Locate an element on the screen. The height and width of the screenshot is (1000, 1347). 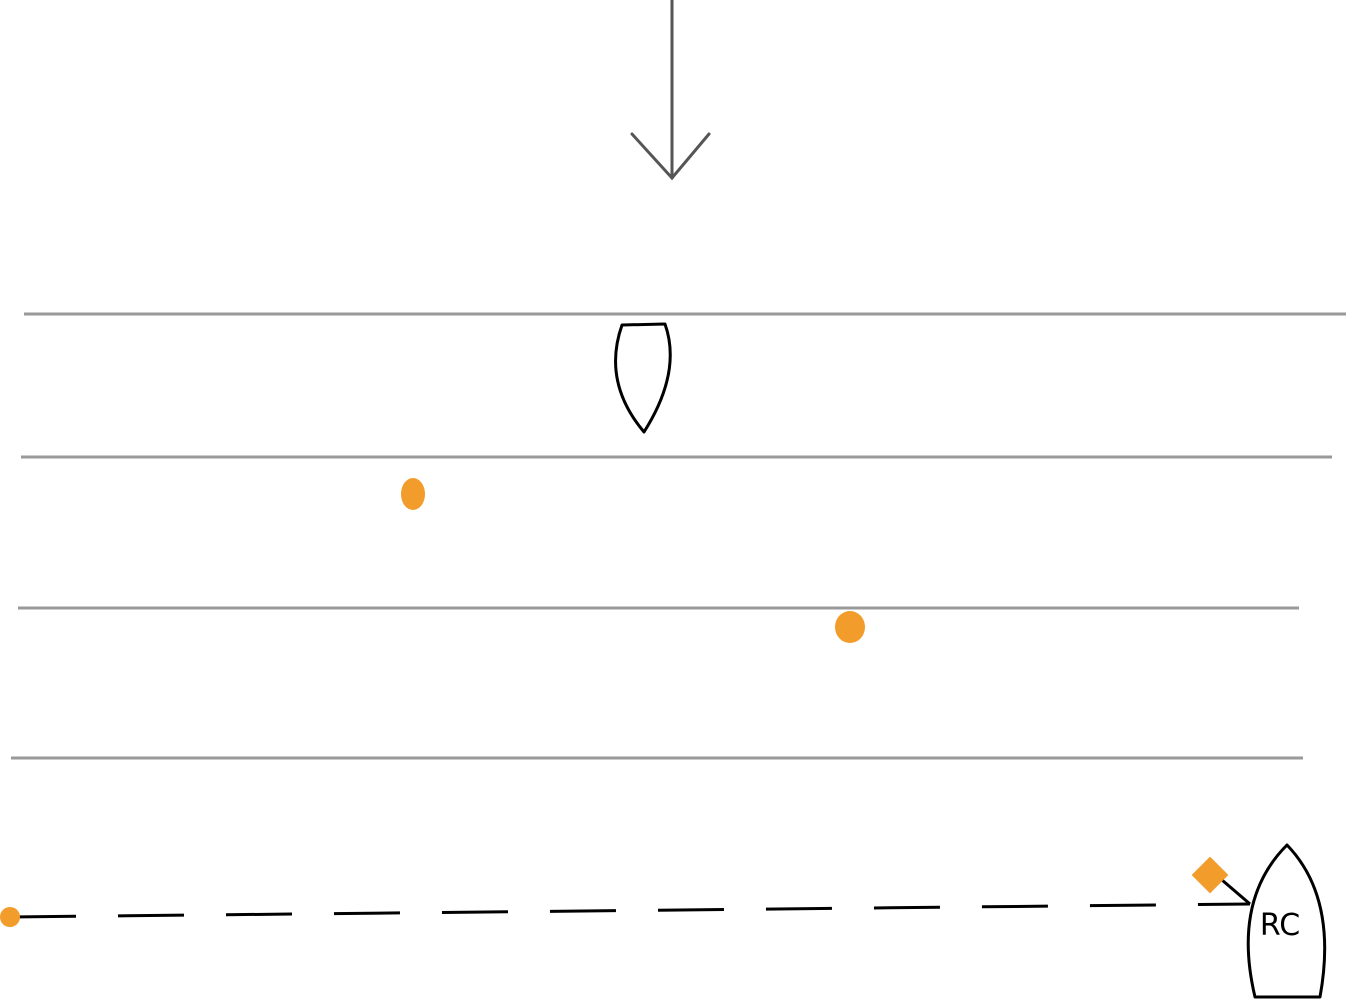
start-line is located at coordinates (630, 910).